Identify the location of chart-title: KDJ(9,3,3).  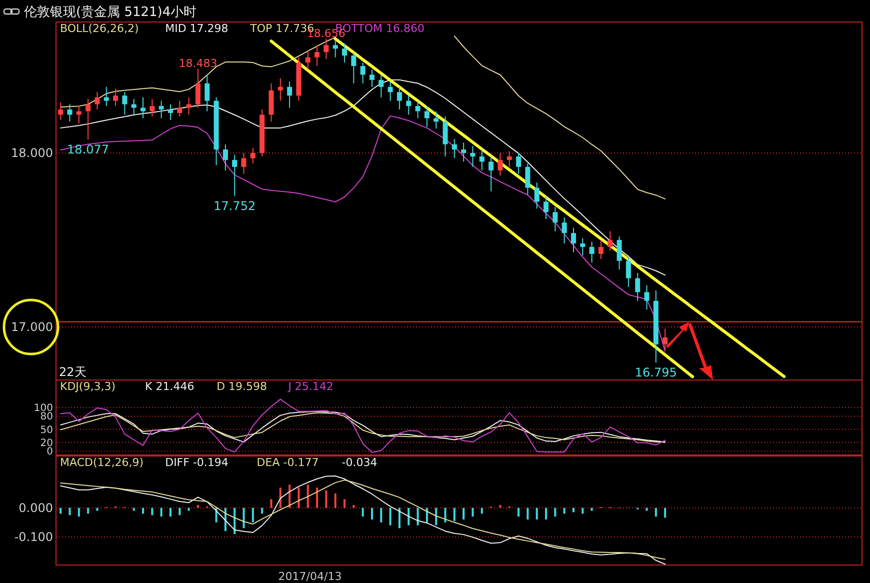
(88, 386).